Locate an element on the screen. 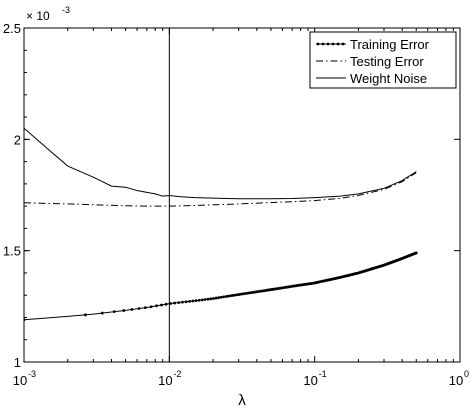 This screenshot has height=413, width=474. x-axis-label: λ is located at coordinates (242, 400).